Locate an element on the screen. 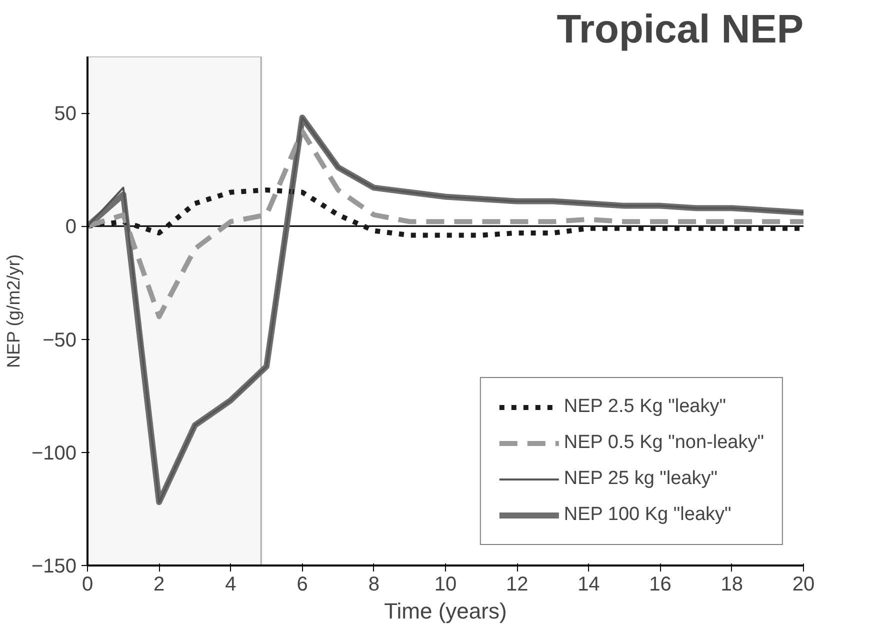 This screenshot has height=626, width=873. x-tick-label: 18 is located at coordinates (732, 585).